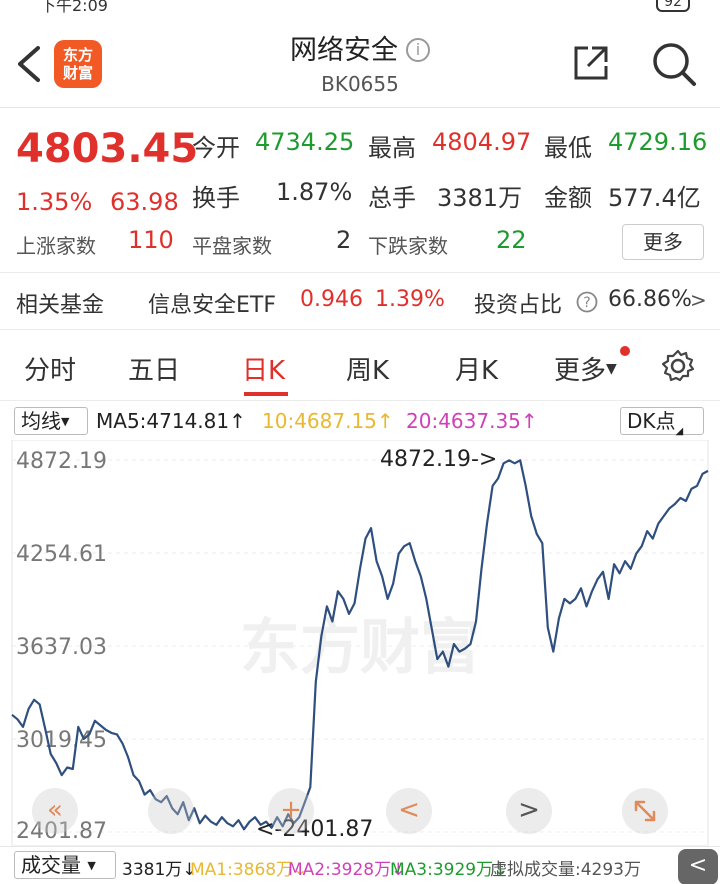  I want to click on tab-intraday: 分时, so click(50, 371).